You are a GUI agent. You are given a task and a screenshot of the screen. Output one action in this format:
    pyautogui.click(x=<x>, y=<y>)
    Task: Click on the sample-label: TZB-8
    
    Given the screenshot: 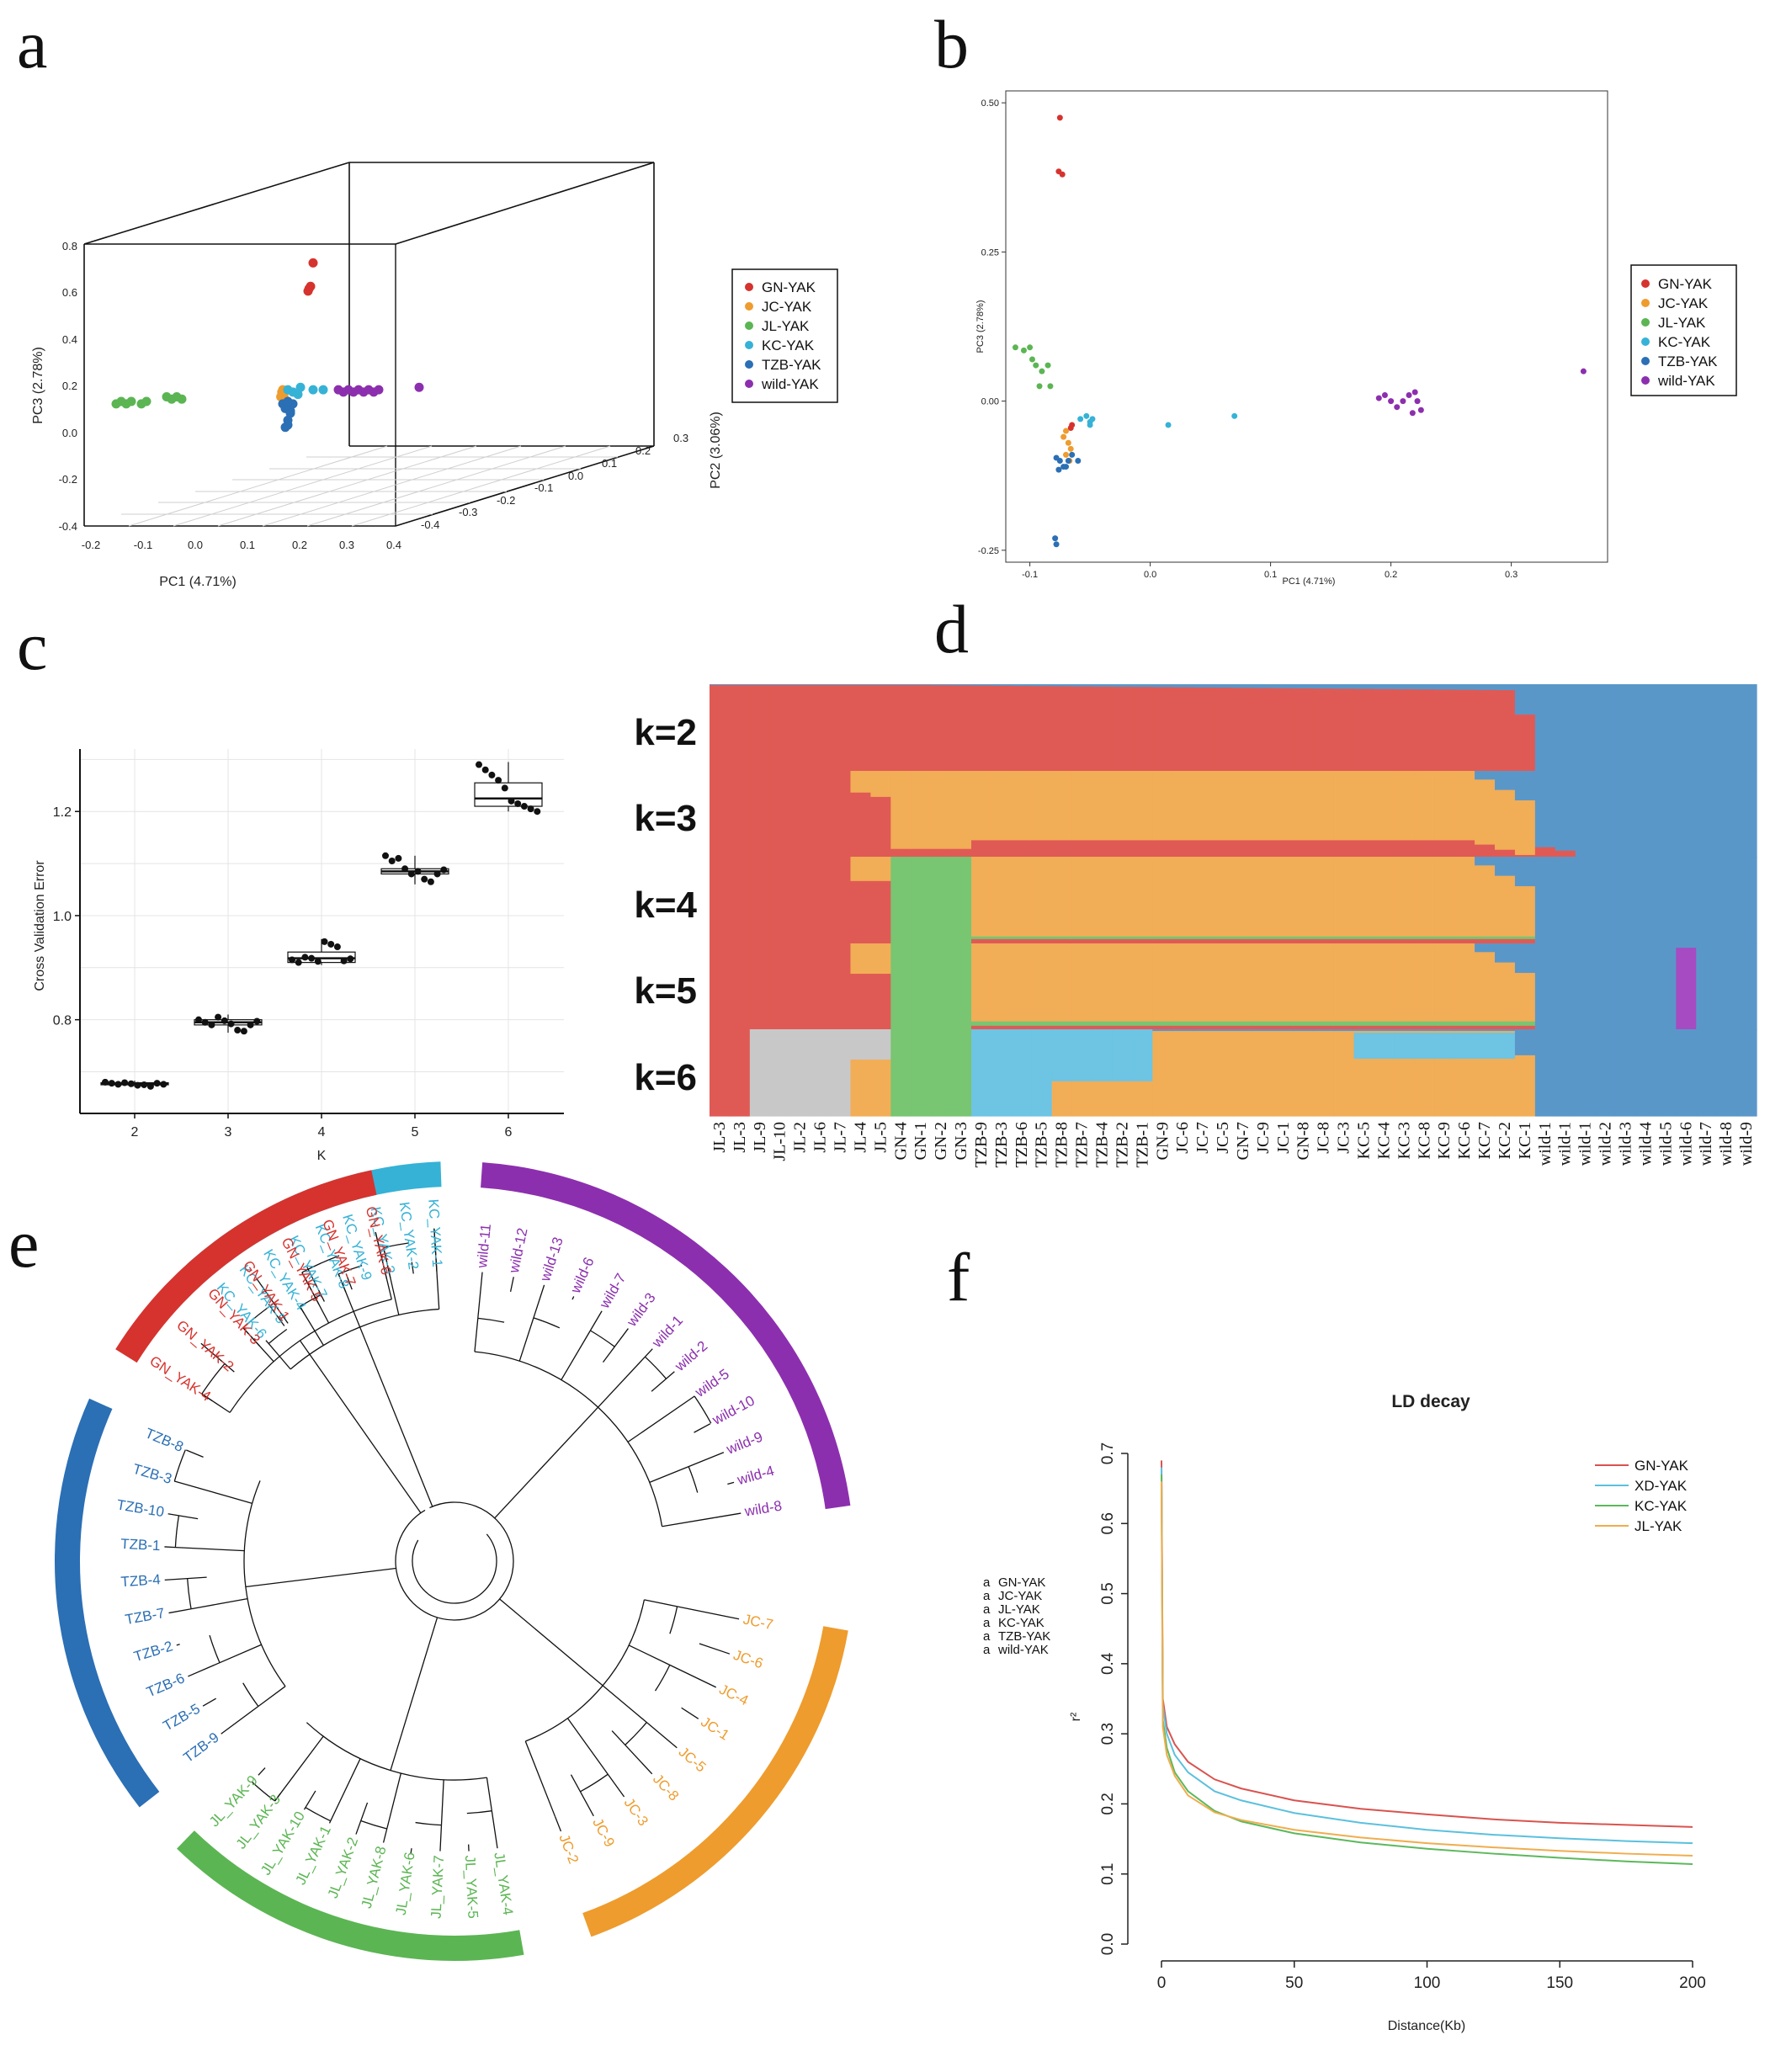 What is the action you would take?
    pyautogui.click(x=1062, y=1144)
    